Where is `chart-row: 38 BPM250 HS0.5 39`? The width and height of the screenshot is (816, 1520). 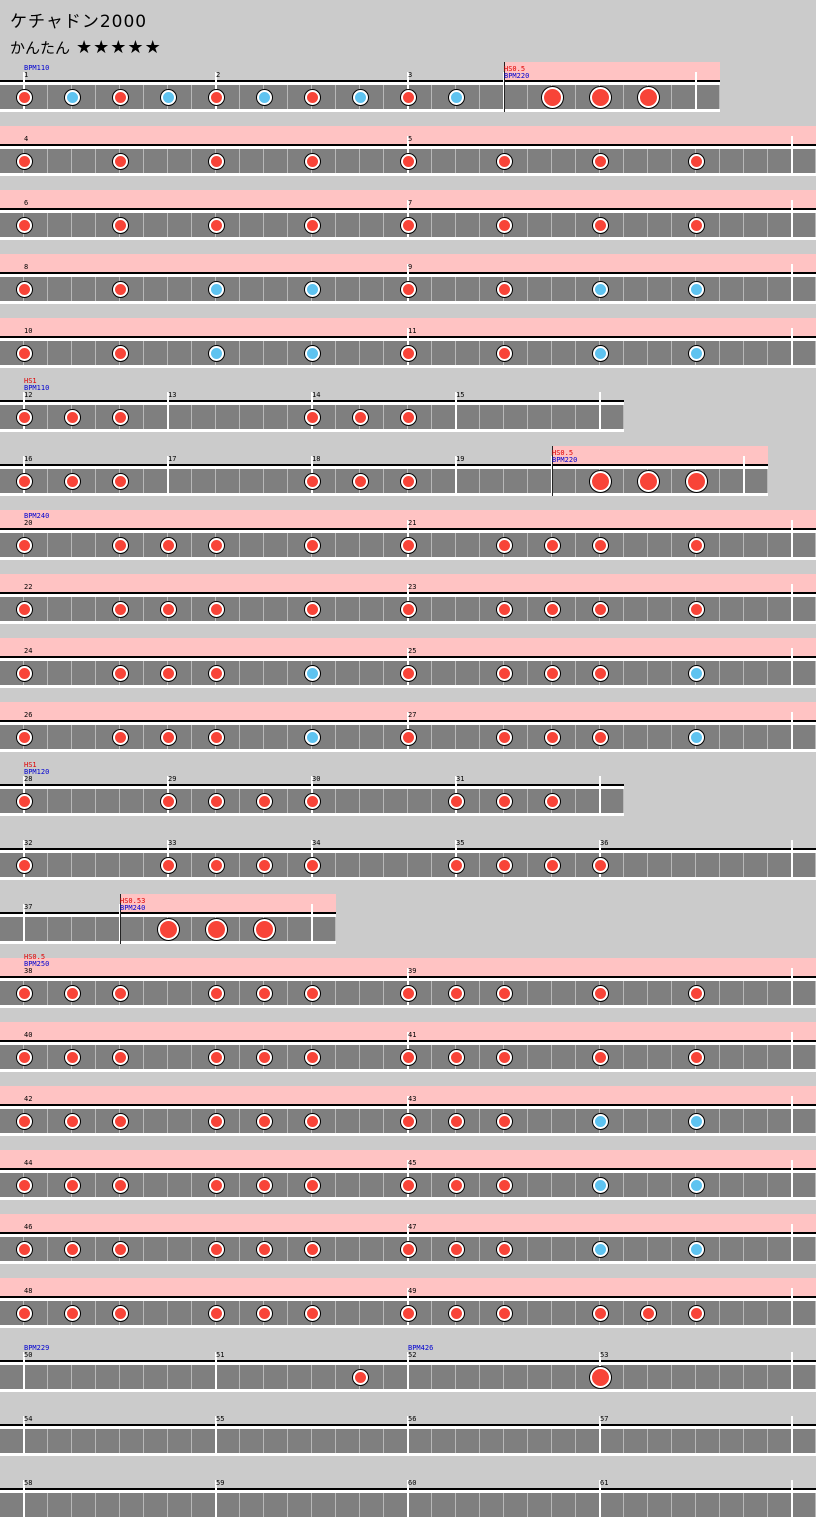
chart-row: 38 BPM250 HS0.5 39 is located at coordinates (408, 981).